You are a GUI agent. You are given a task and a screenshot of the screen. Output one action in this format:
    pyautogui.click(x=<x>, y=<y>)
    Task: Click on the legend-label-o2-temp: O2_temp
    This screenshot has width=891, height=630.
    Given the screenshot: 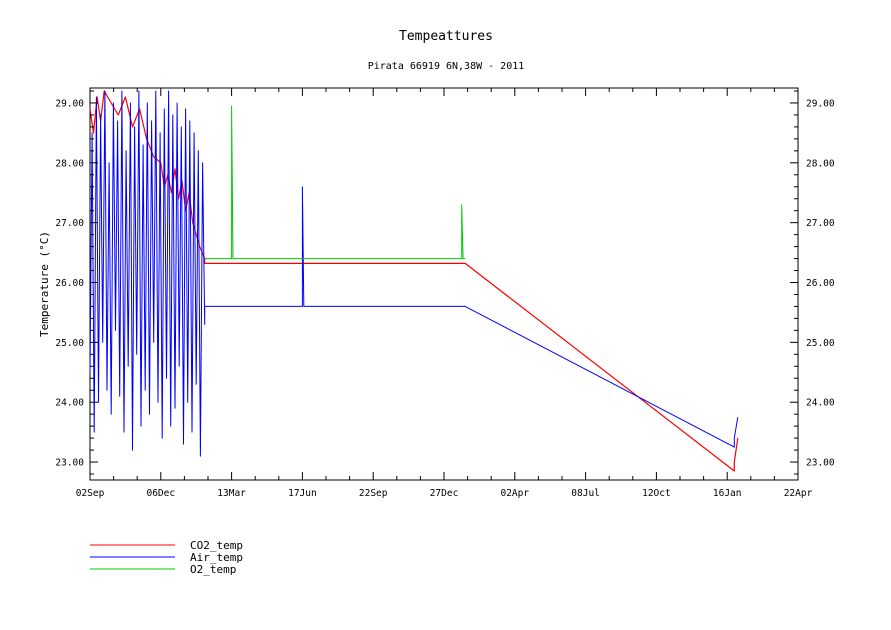 What is the action you would take?
    pyautogui.click(x=213, y=569)
    